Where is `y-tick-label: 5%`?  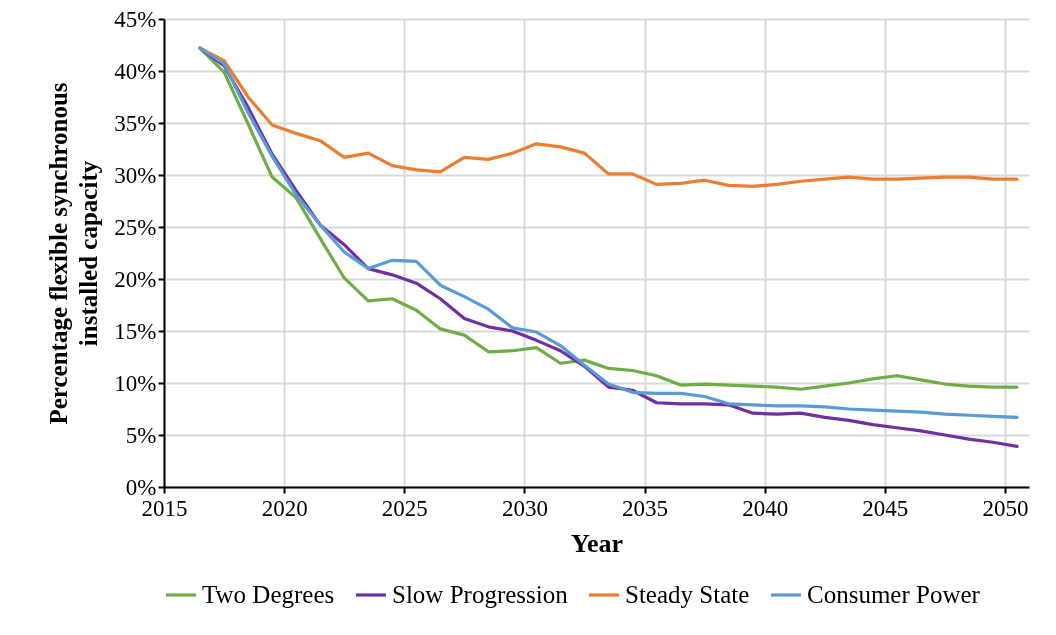 y-tick-label: 5% is located at coordinates (141, 435).